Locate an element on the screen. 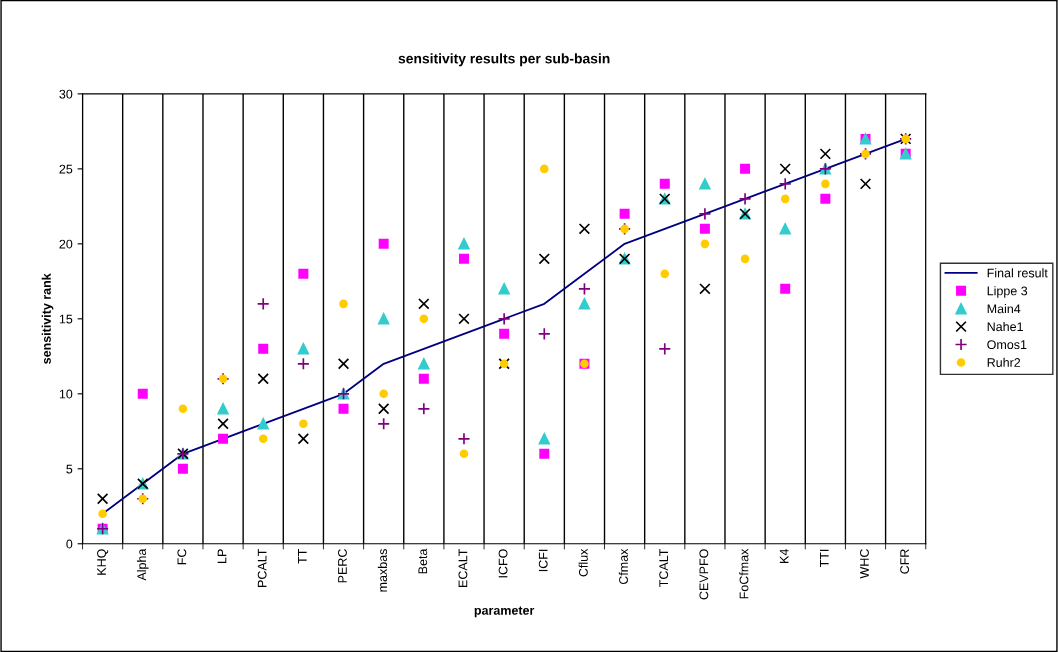 The image size is (1058, 652). y-tick-label: 10 is located at coordinates (66, 394).